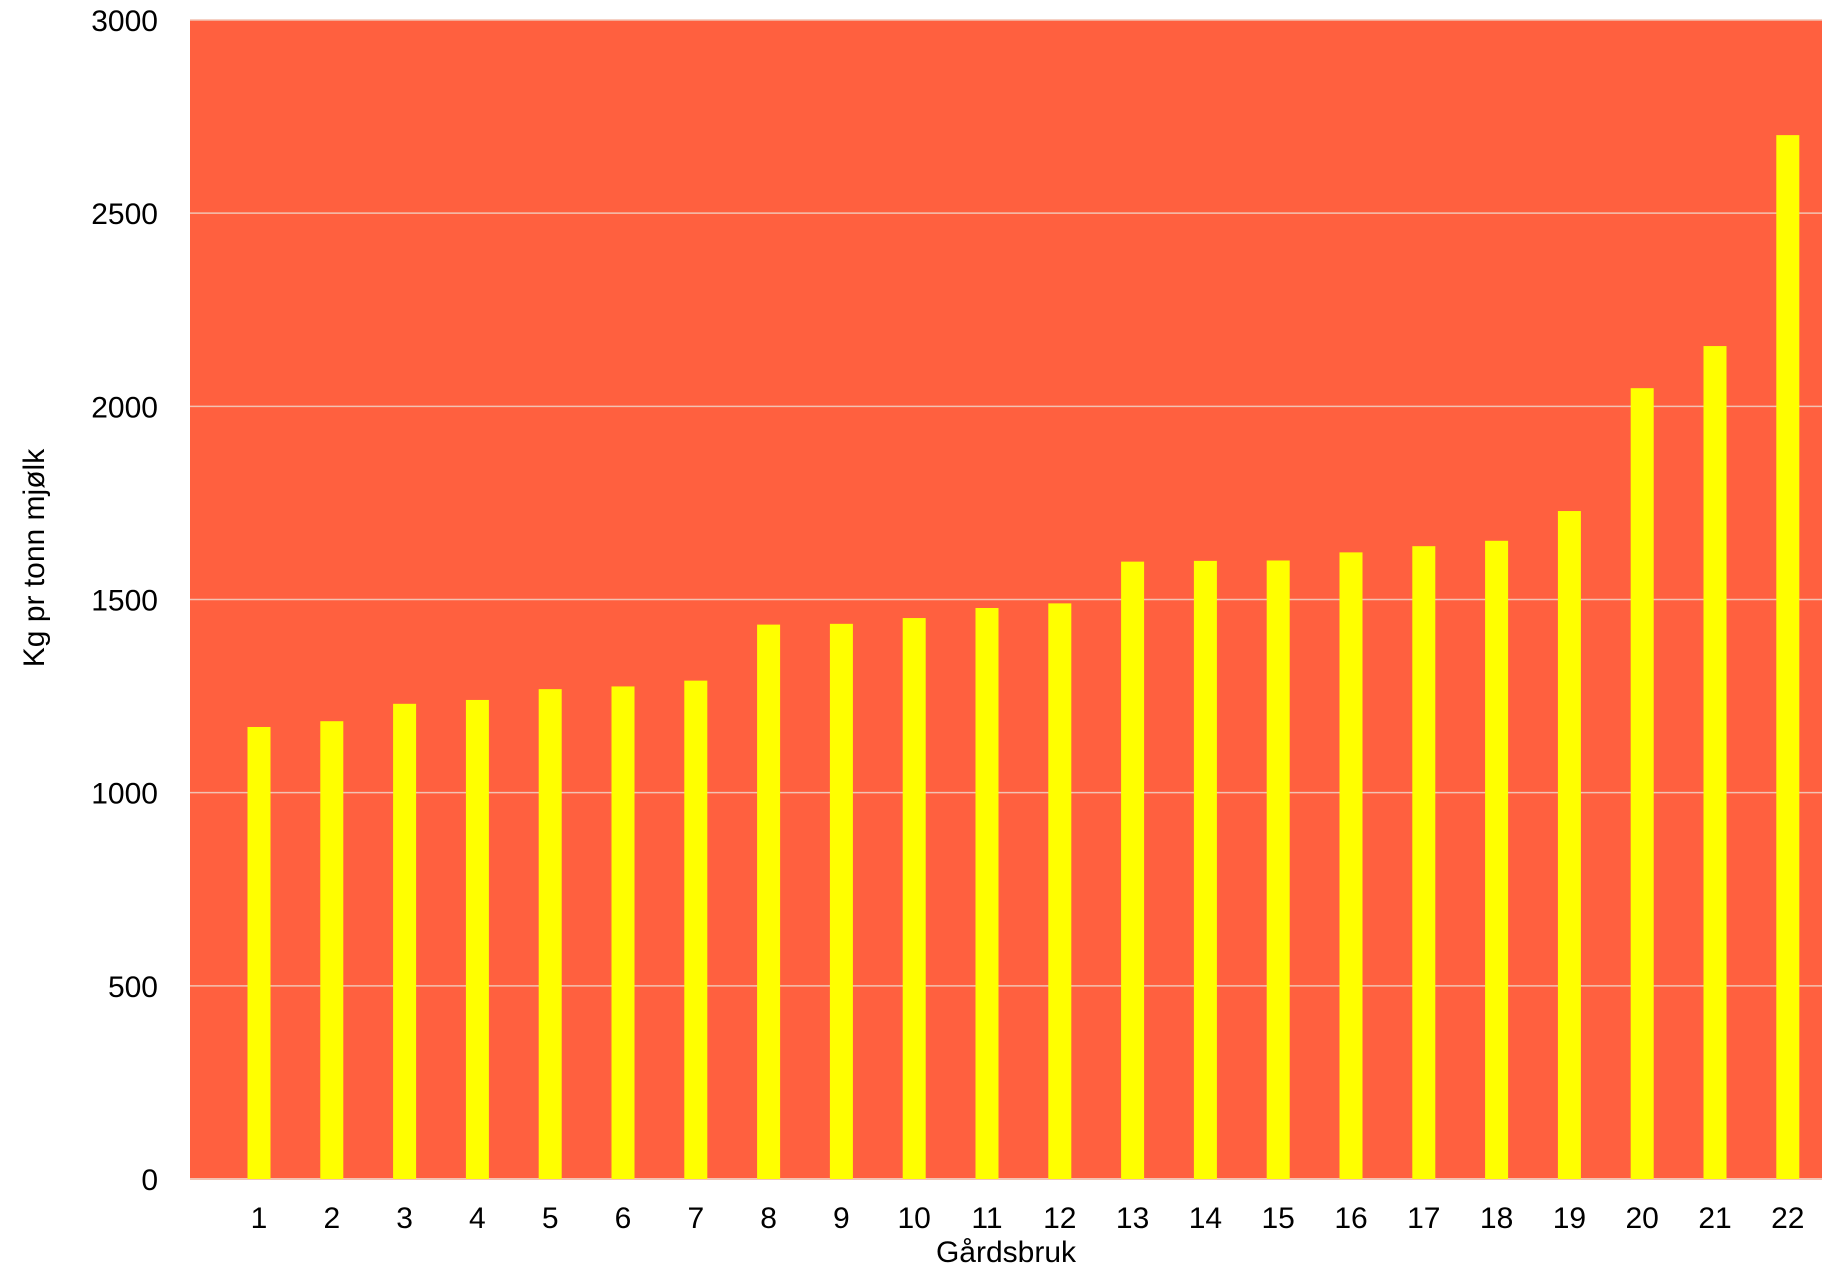 Image resolution: width=1822 pixels, height=1268 pixels. Describe the element at coordinates (149, 1180) in the screenshot. I see `y-tick-label: 0` at that location.